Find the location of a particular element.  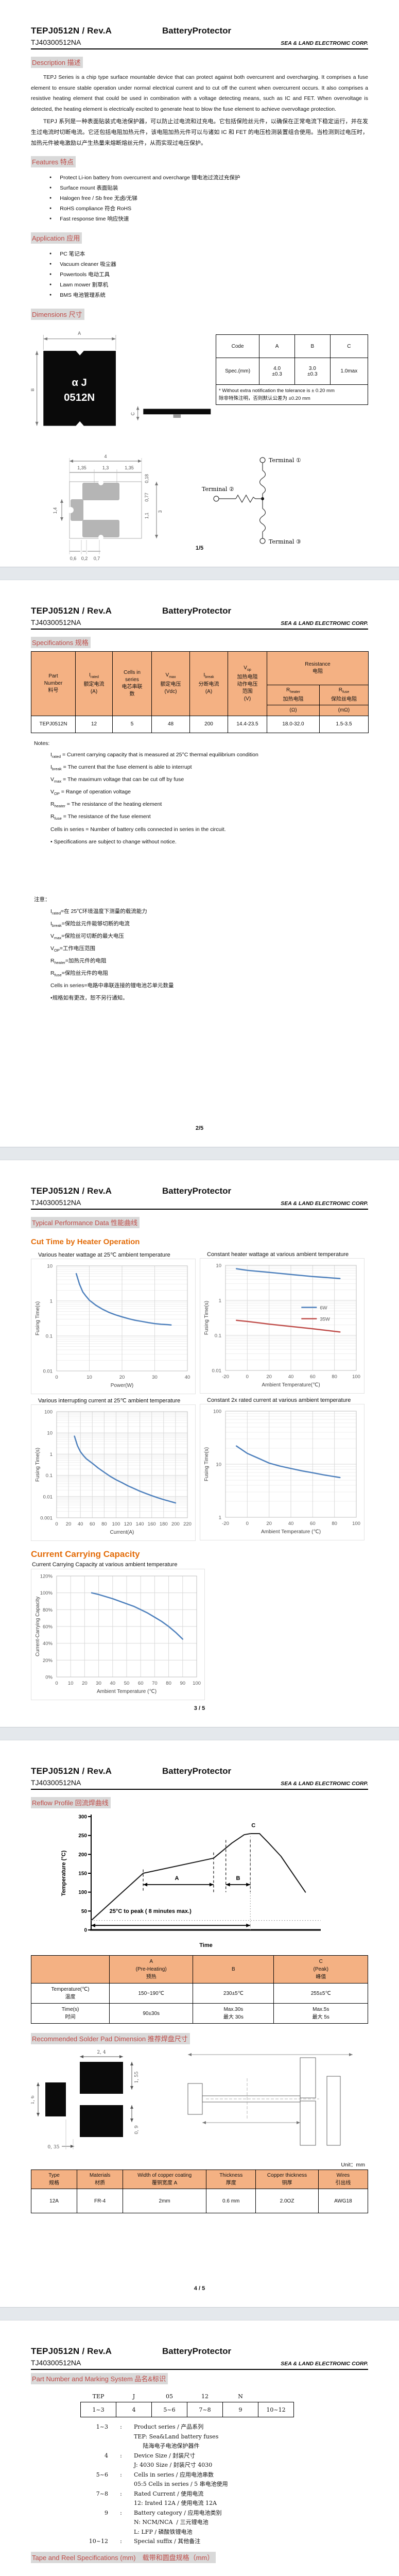

dim-table-row-label: Spec.(mm) is located at coordinates (238, 371).